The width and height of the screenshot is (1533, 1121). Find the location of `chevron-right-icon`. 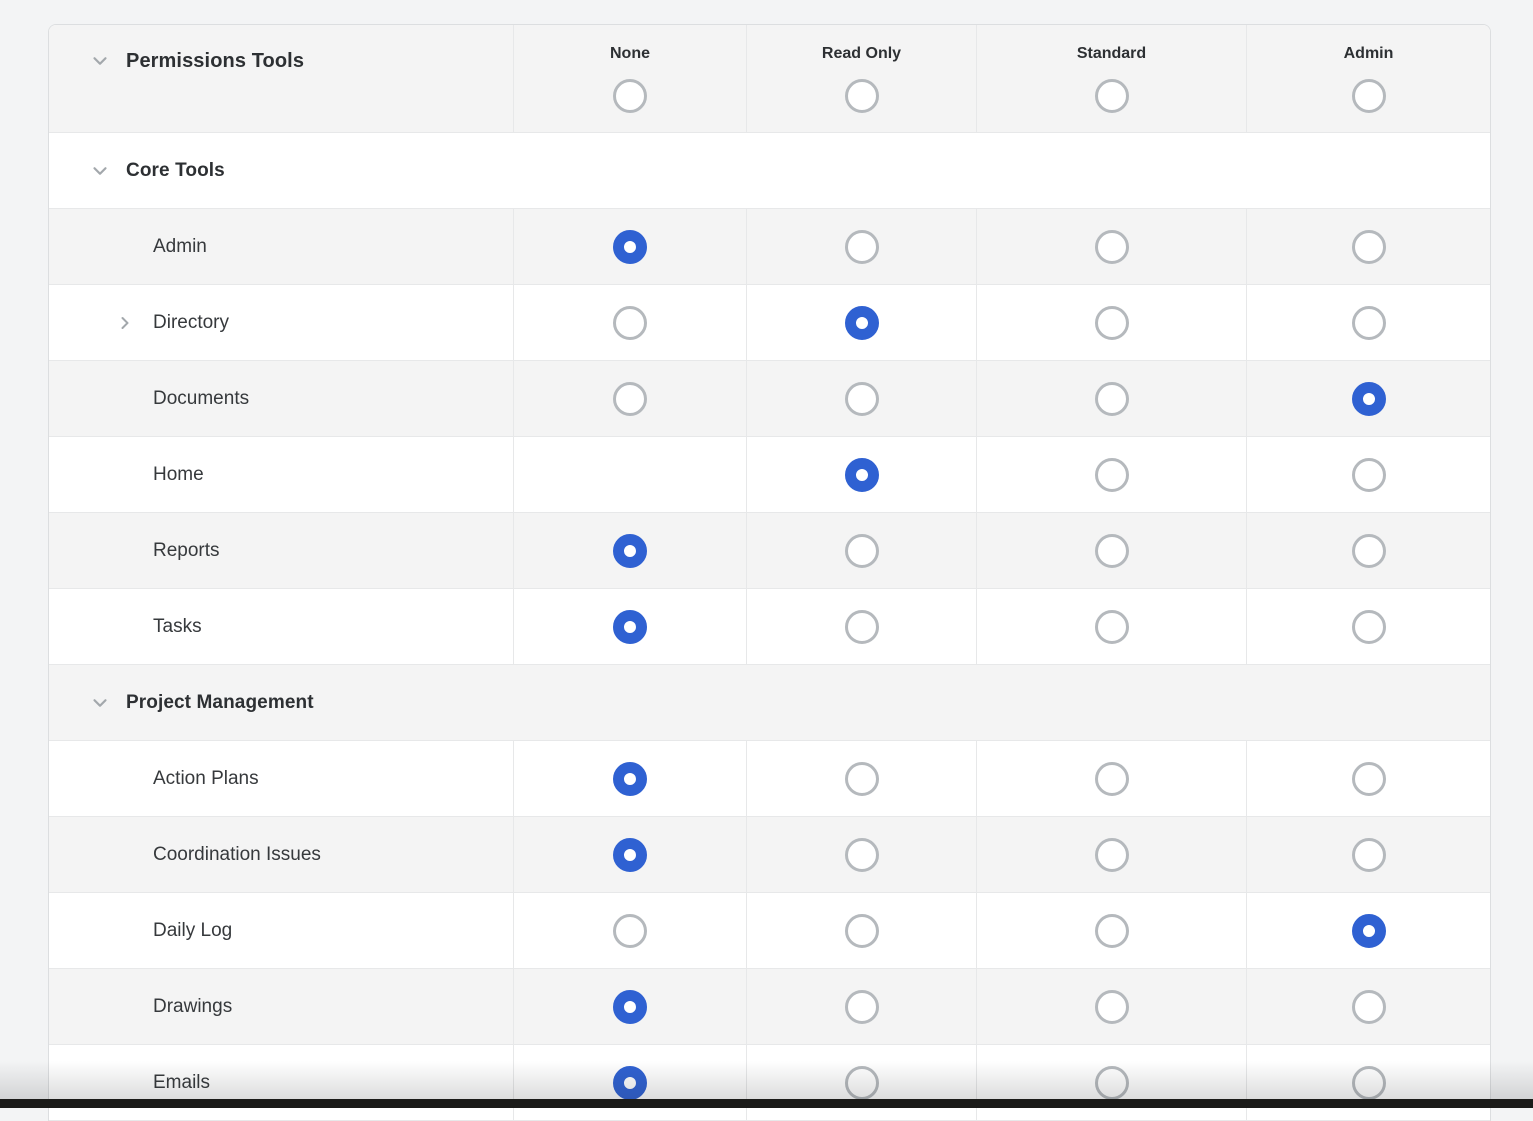

chevron-right-icon is located at coordinates (125, 323).